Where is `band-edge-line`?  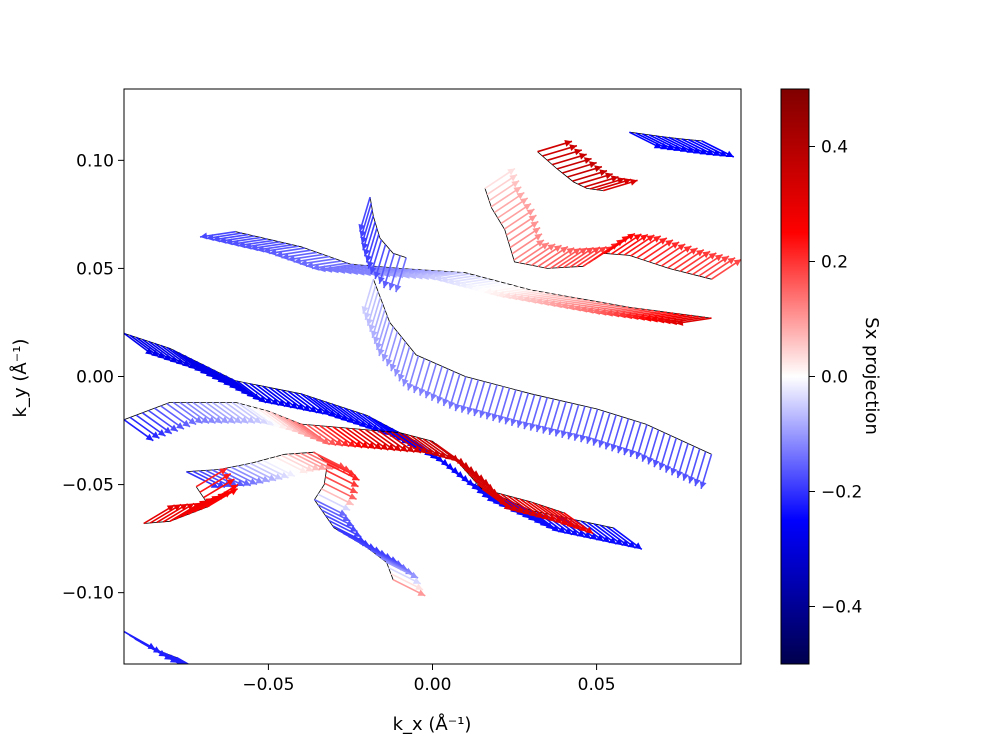
band-edge-line is located at coordinates (570, 171).